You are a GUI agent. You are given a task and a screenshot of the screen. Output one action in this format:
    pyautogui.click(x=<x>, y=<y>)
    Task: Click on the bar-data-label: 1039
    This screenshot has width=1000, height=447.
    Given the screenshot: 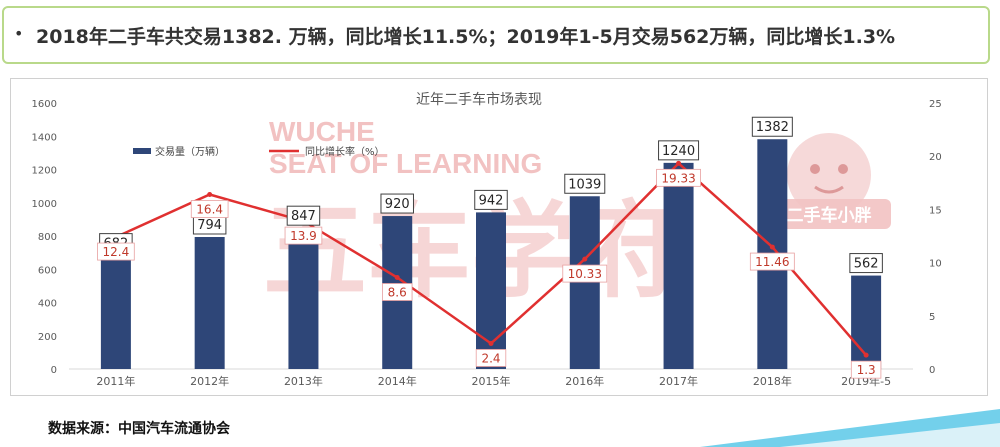 What is the action you would take?
    pyautogui.click(x=584, y=184)
    